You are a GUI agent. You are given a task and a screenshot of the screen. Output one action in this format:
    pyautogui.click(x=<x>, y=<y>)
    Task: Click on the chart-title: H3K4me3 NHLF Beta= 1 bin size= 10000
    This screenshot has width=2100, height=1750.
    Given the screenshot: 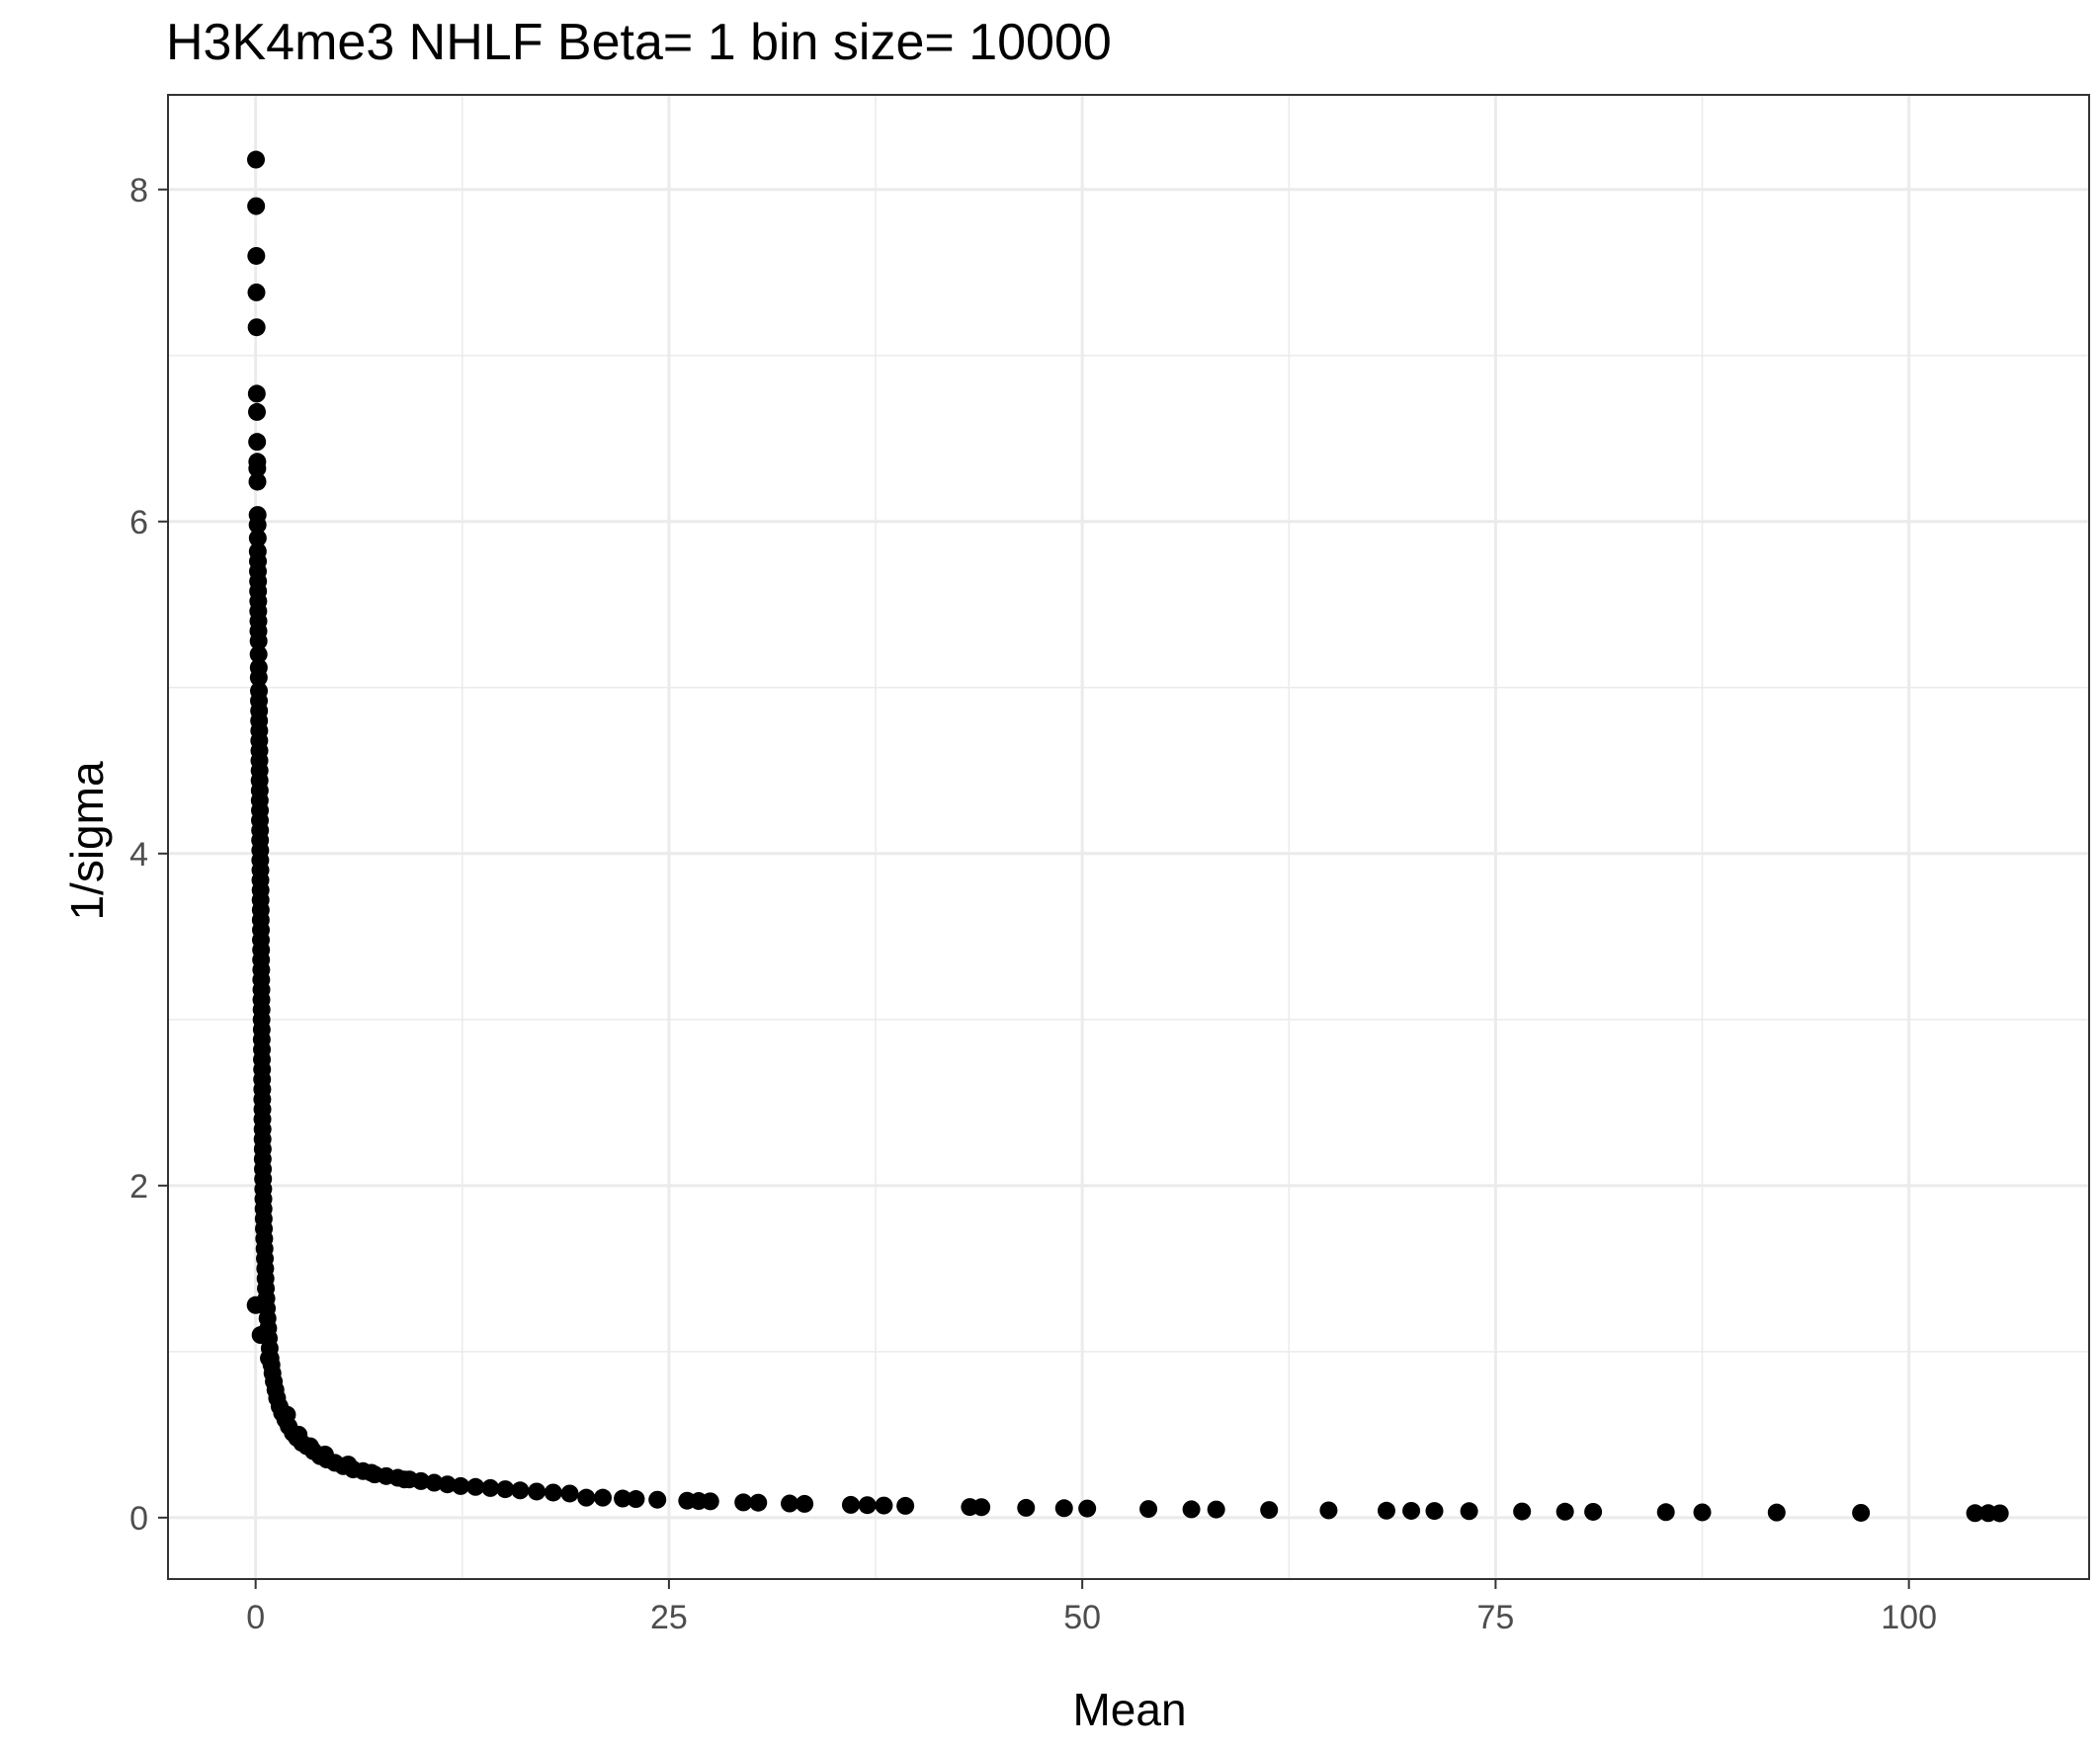 What is the action you would take?
    pyautogui.click(x=639, y=42)
    